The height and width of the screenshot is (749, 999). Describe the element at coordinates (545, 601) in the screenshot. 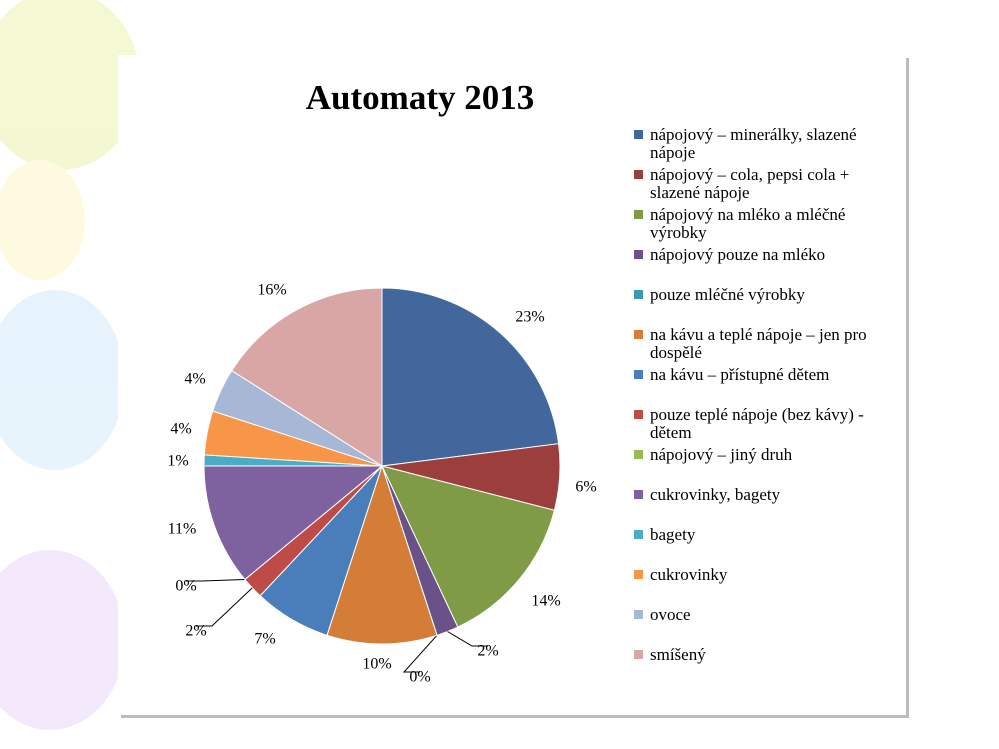

I see `data-label: 14%` at that location.